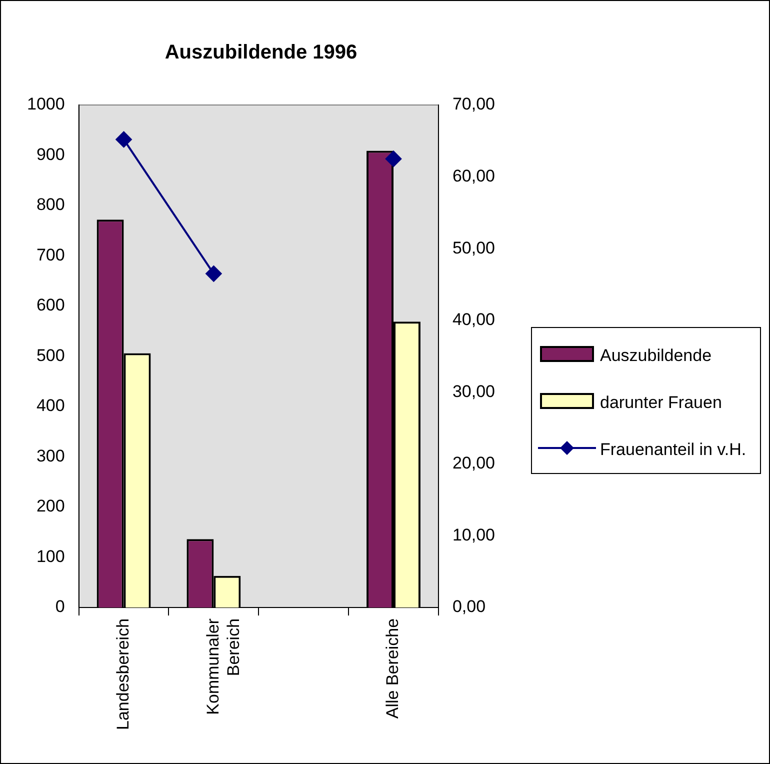 The width and height of the screenshot is (770, 764). What do you see at coordinates (474, 391) in the screenshot?
I see `y2-tick-label: 30,00` at bounding box center [474, 391].